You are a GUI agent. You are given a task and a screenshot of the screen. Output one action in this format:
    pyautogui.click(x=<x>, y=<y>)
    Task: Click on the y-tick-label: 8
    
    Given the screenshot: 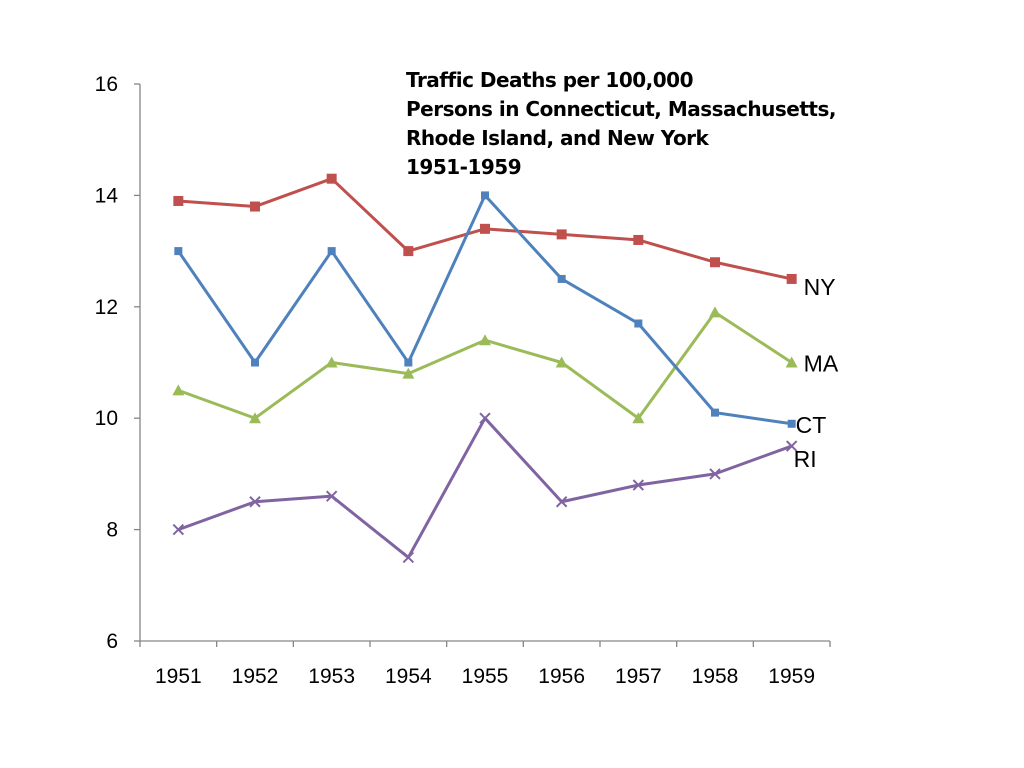 What is the action you would take?
    pyautogui.click(x=112, y=530)
    